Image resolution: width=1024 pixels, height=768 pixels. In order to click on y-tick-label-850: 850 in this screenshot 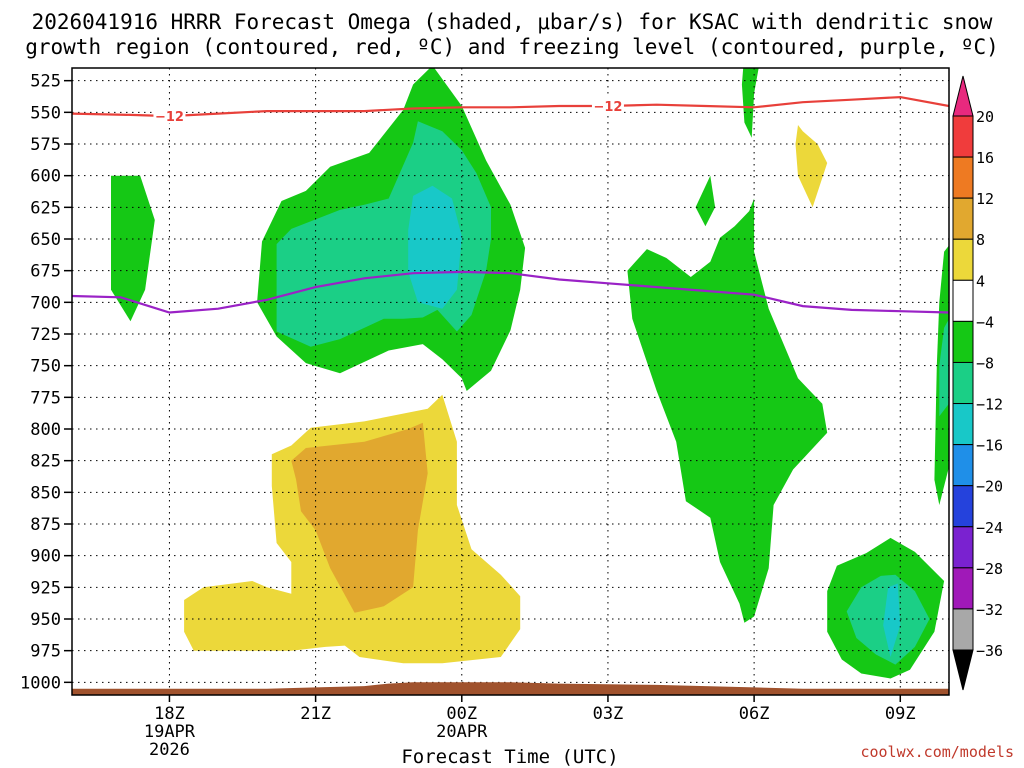, I will do `click(45, 493)`.